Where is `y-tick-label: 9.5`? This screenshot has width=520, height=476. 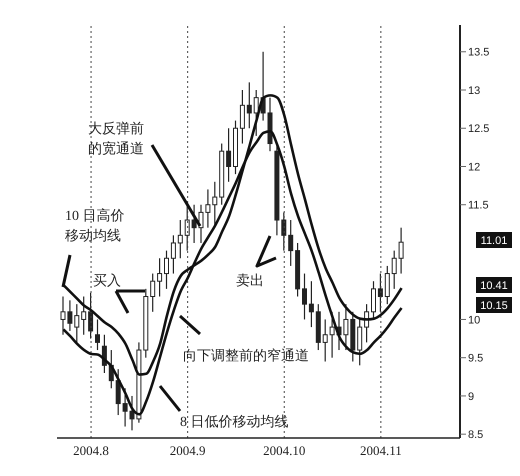 y-tick-label: 9.5 is located at coordinates (476, 358).